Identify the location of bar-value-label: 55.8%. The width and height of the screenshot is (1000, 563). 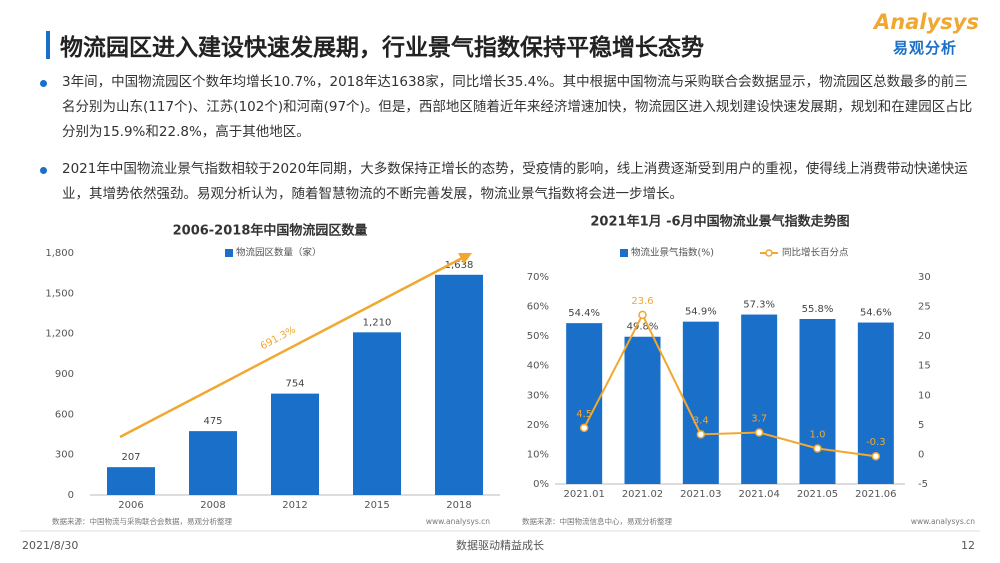
(818, 309).